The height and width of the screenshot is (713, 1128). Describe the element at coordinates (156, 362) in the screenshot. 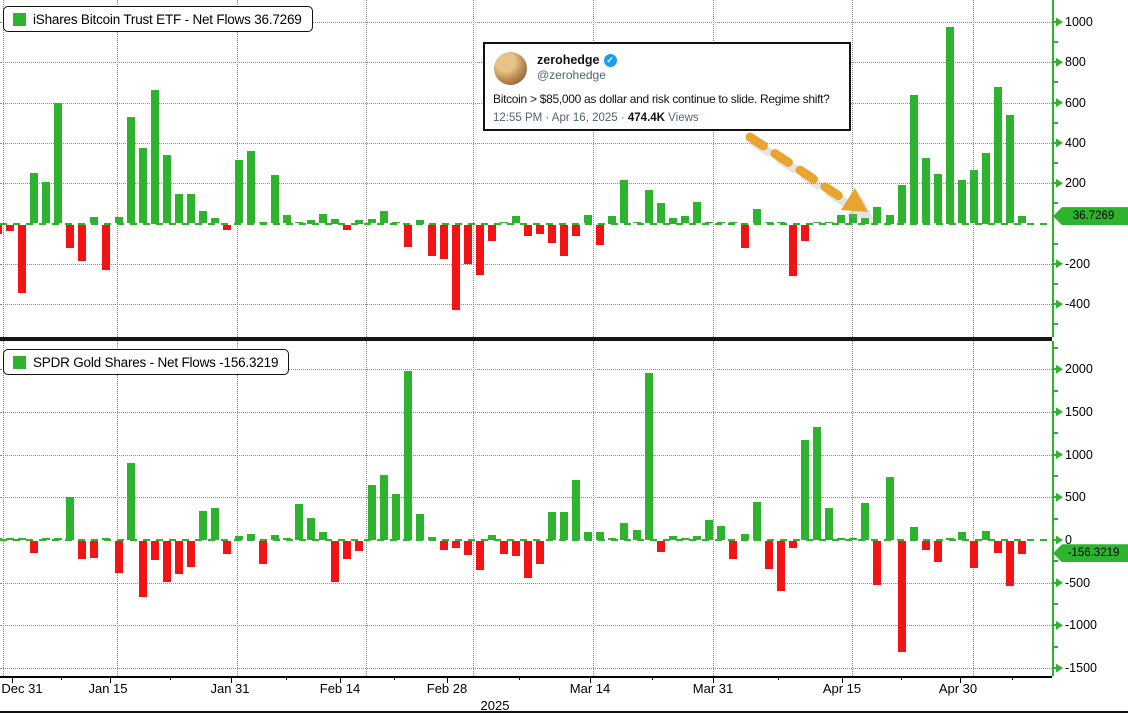

I see `gold-legend-label: SPDR Gold Shares - Net Flows -156.3219` at that location.